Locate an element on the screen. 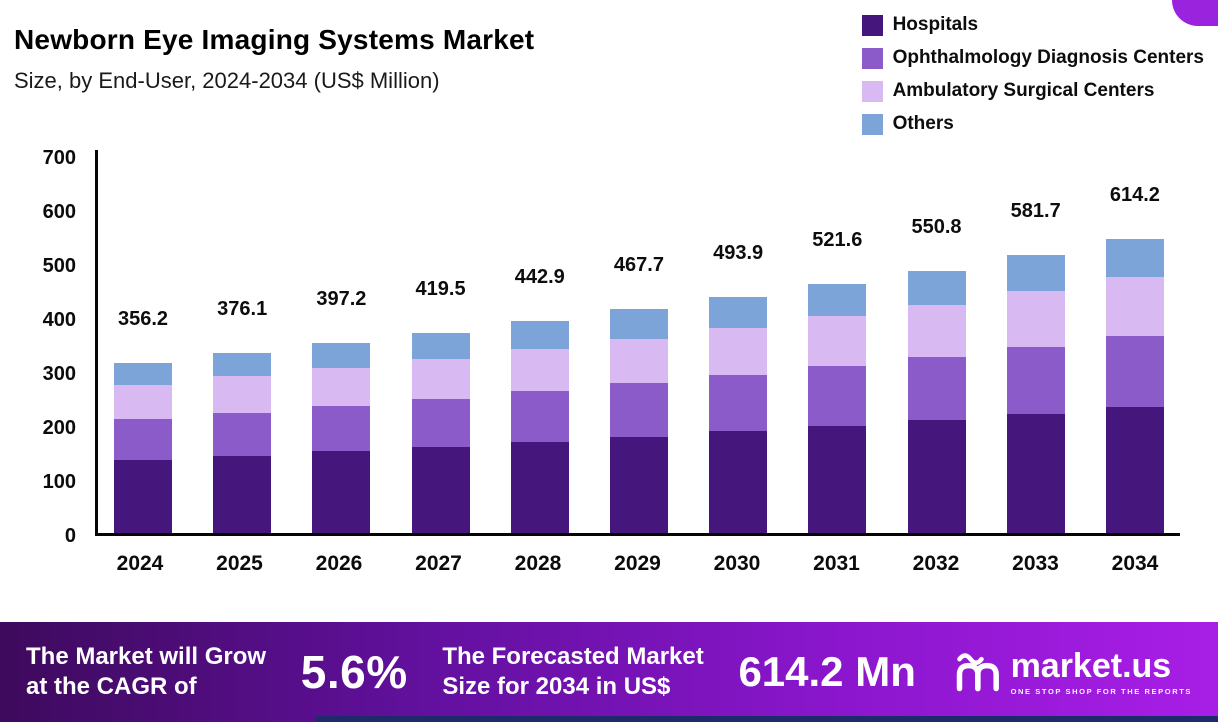 The width and height of the screenshot is (1218, 722). footer-forecast-caption-line1: The Forecasted Market is located at coordinates (573, 656).